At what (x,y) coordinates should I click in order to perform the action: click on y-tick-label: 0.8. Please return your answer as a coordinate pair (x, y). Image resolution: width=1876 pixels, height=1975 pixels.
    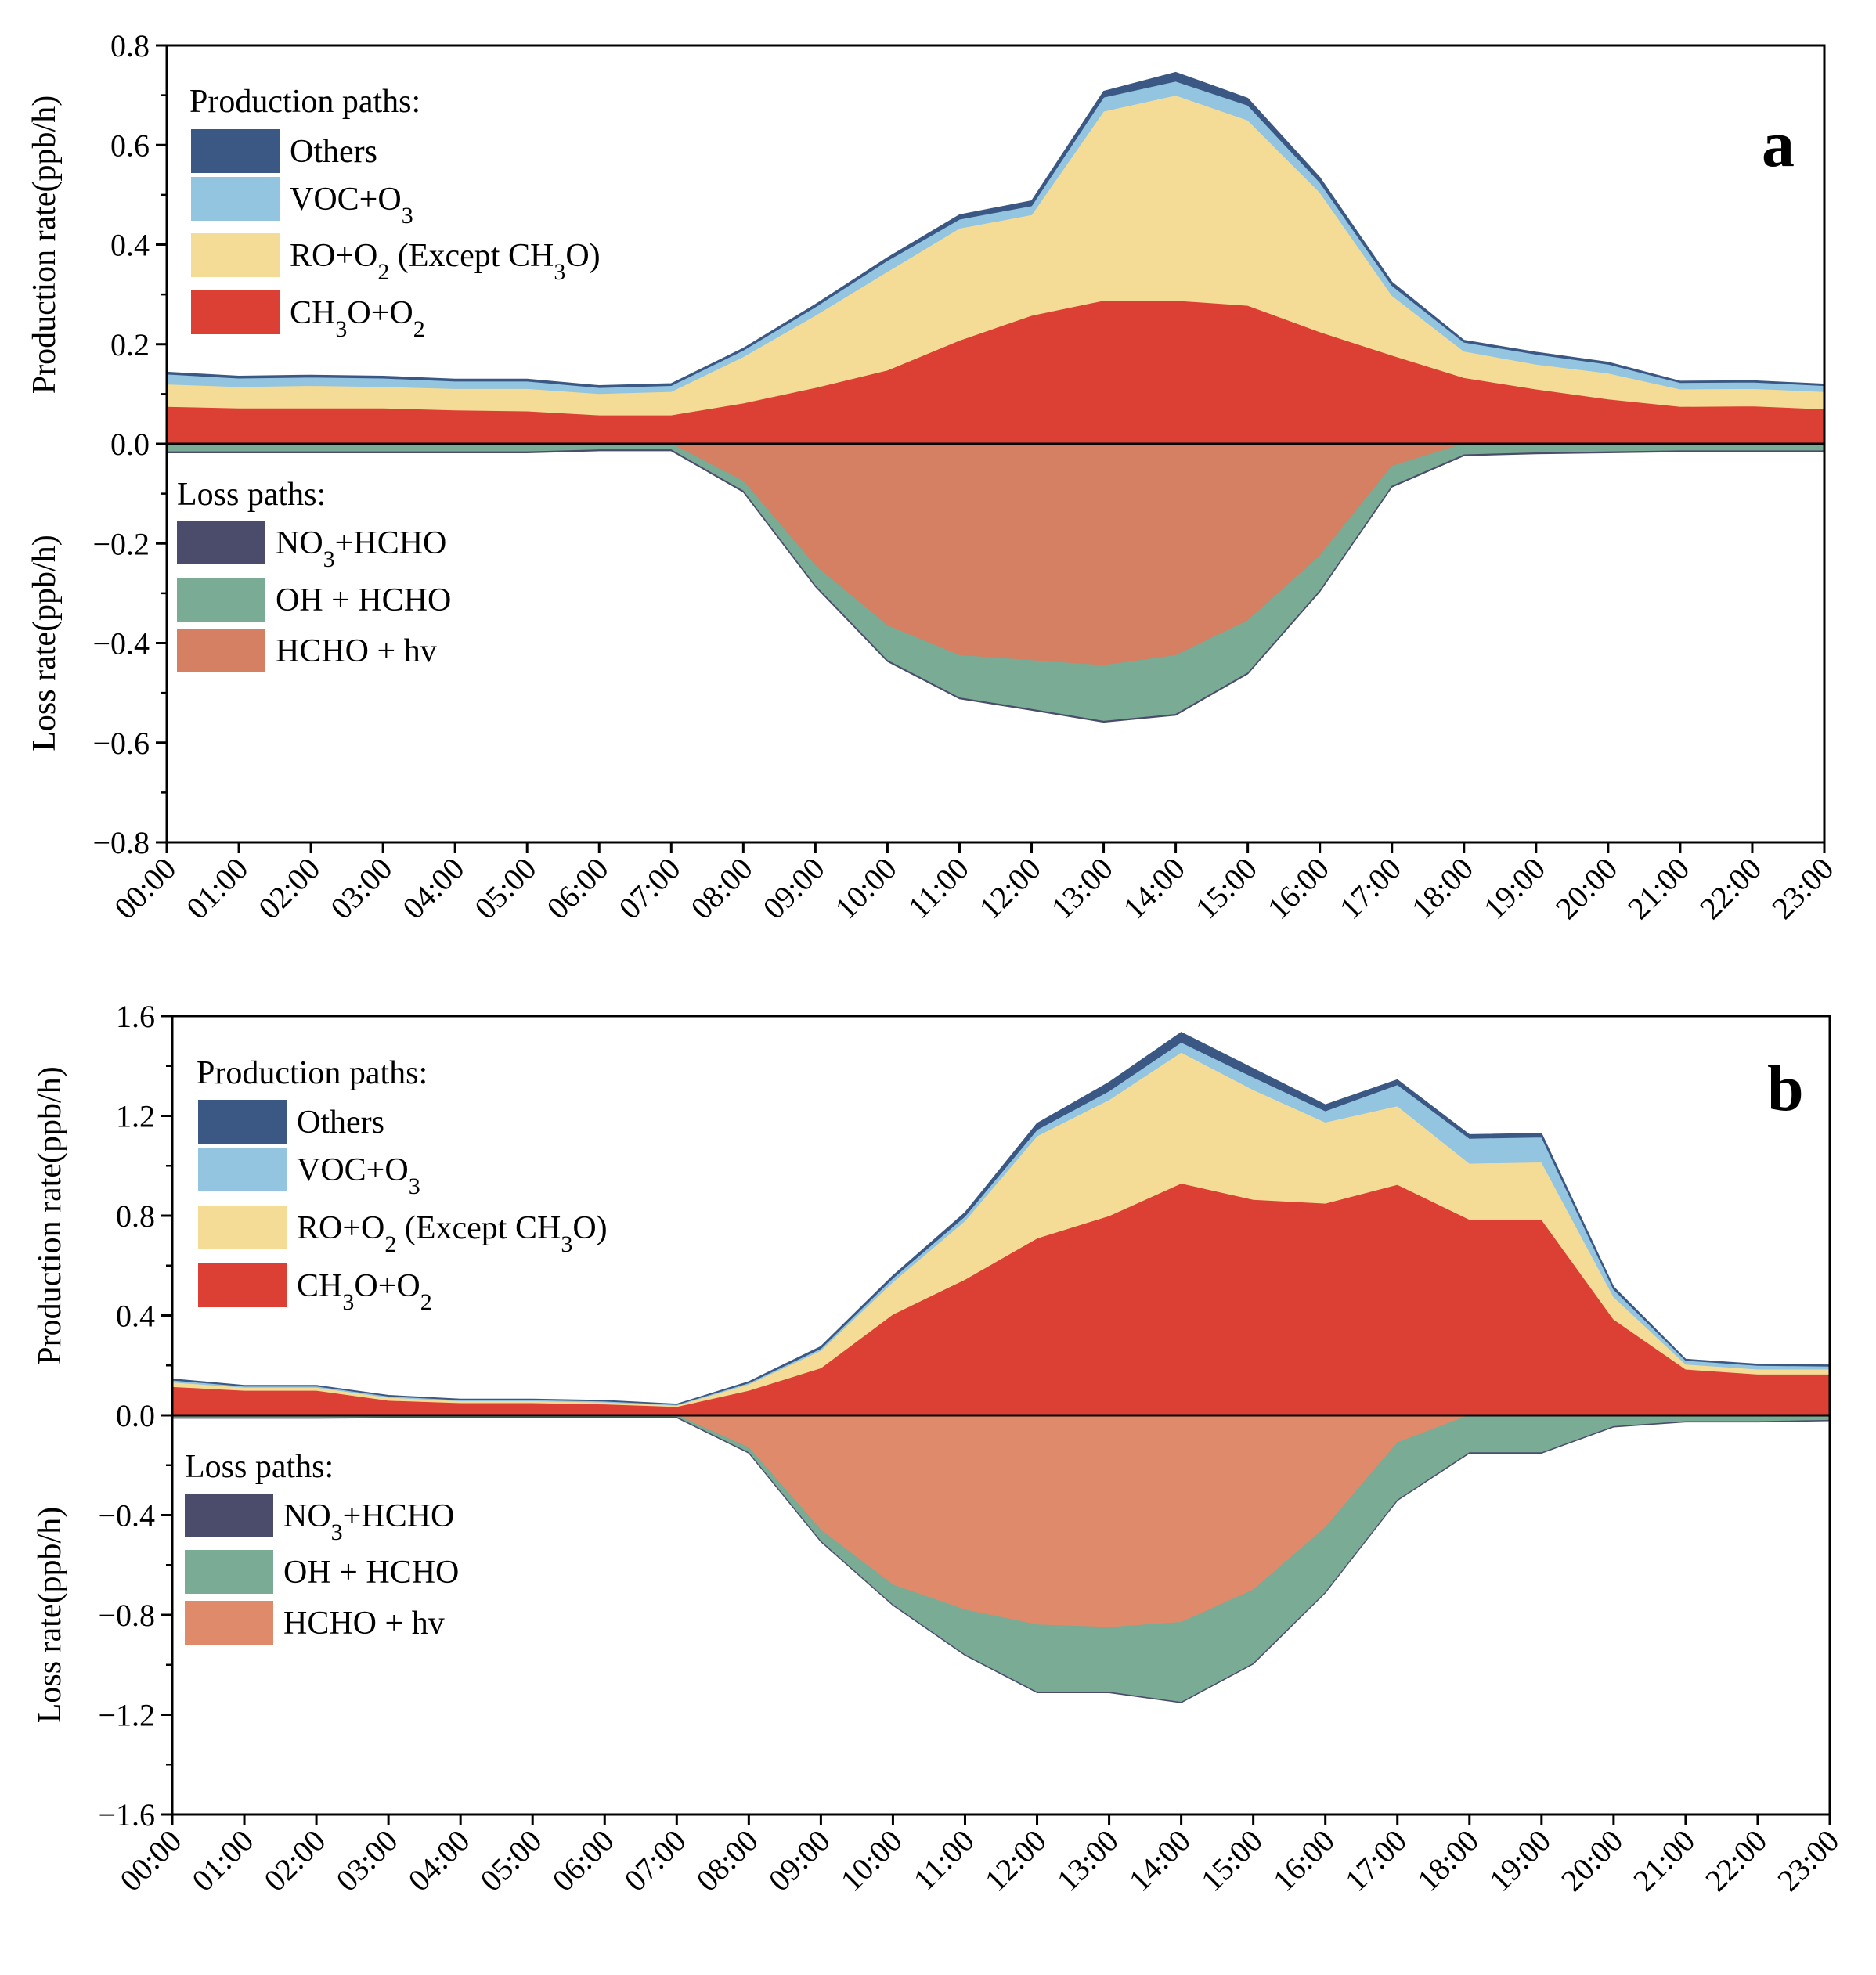
    Looking at the image, I should click on (130, 45).